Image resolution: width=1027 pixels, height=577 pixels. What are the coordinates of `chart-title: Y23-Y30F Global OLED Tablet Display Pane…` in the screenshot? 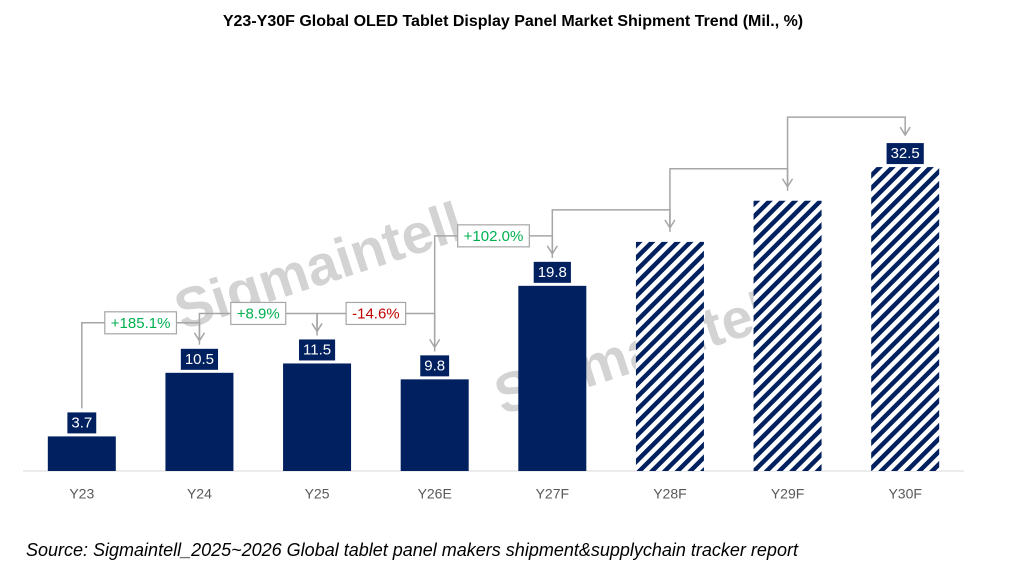 It's located at (513, 21).